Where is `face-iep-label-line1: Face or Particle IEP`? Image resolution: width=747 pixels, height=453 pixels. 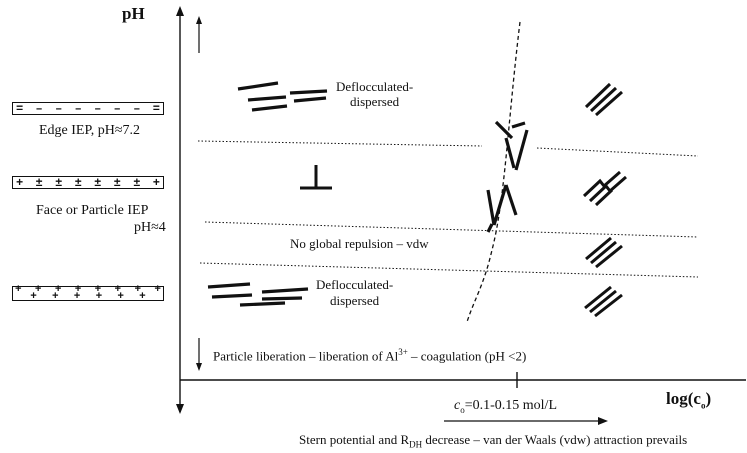
face-iep-label-line1: Face or Particle IEP is located at coordinates (92, 210).